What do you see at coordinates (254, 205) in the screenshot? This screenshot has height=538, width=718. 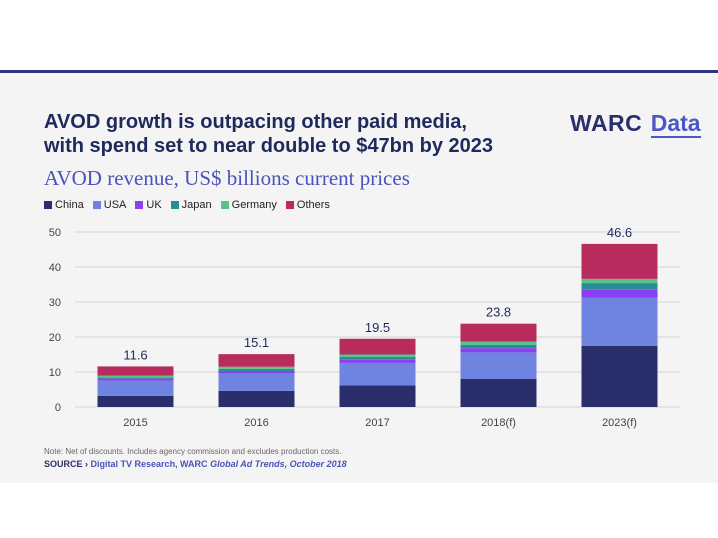 I see `legend-label: Germany` at bounding box center [254, 205].